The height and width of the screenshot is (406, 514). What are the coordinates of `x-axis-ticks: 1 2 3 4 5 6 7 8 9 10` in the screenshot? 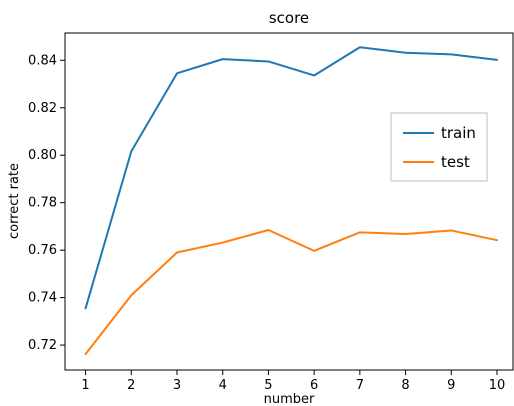 It's located at (293, 381).